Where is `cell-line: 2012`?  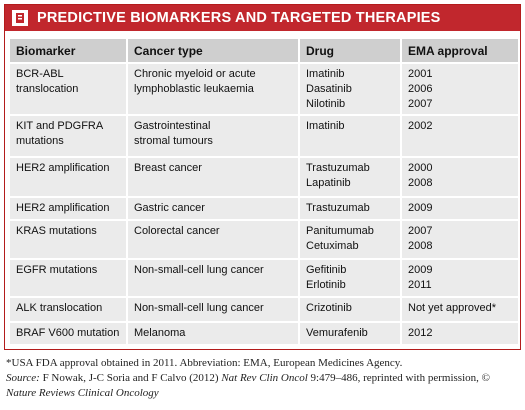
cell-line: 2012 is located at coordinates (420, 333).